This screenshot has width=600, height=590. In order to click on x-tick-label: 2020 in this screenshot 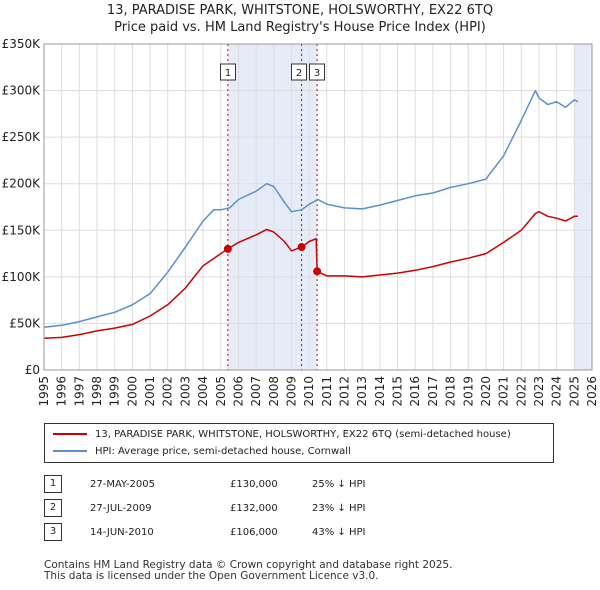, I will do `click(486, 391)`.